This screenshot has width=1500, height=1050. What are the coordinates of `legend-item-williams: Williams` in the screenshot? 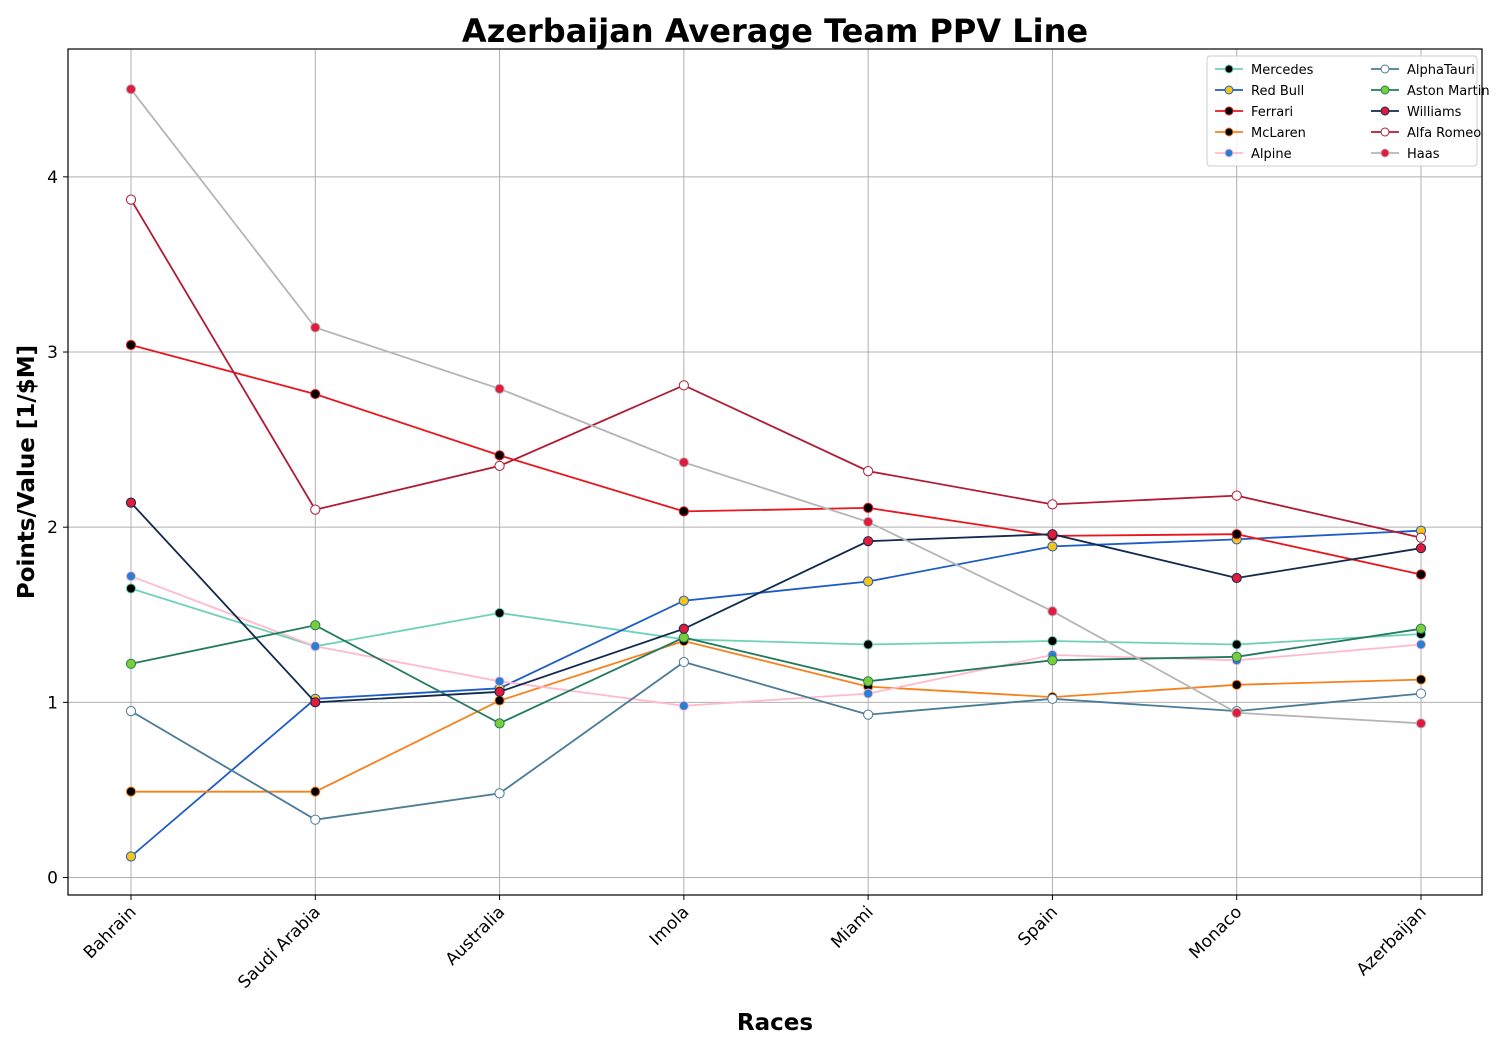 It's located at (1416, 112).